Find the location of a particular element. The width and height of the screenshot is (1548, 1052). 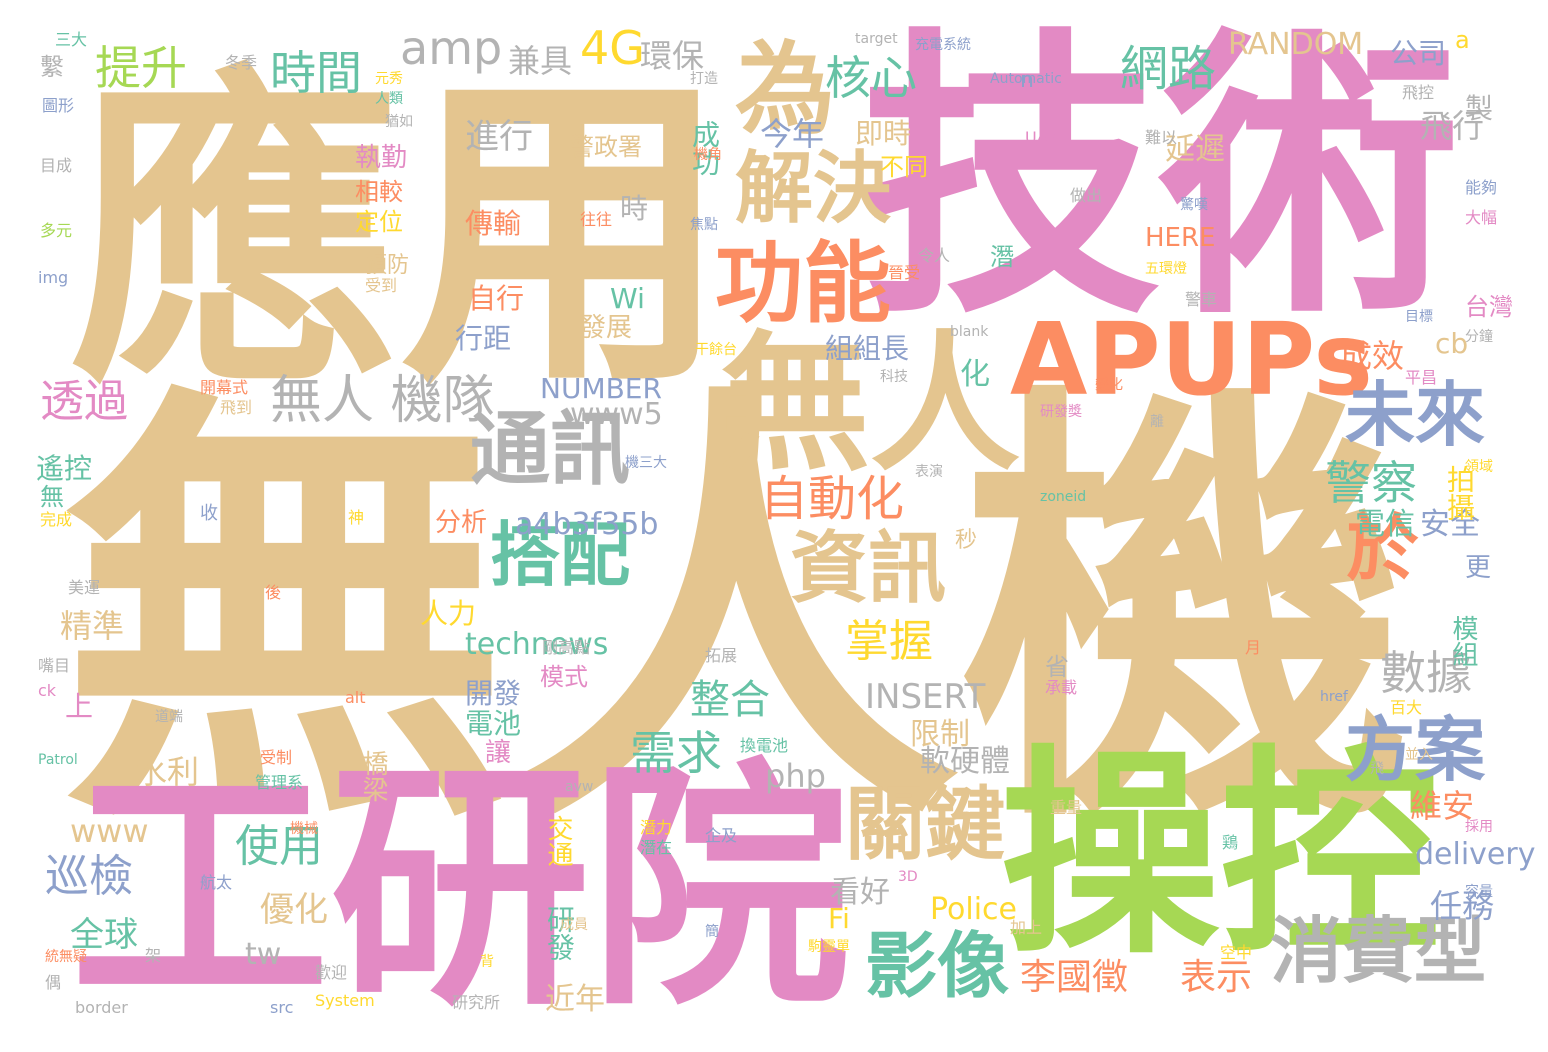

cloud-word: 研發獎 is located at coordinates (1061, 412).